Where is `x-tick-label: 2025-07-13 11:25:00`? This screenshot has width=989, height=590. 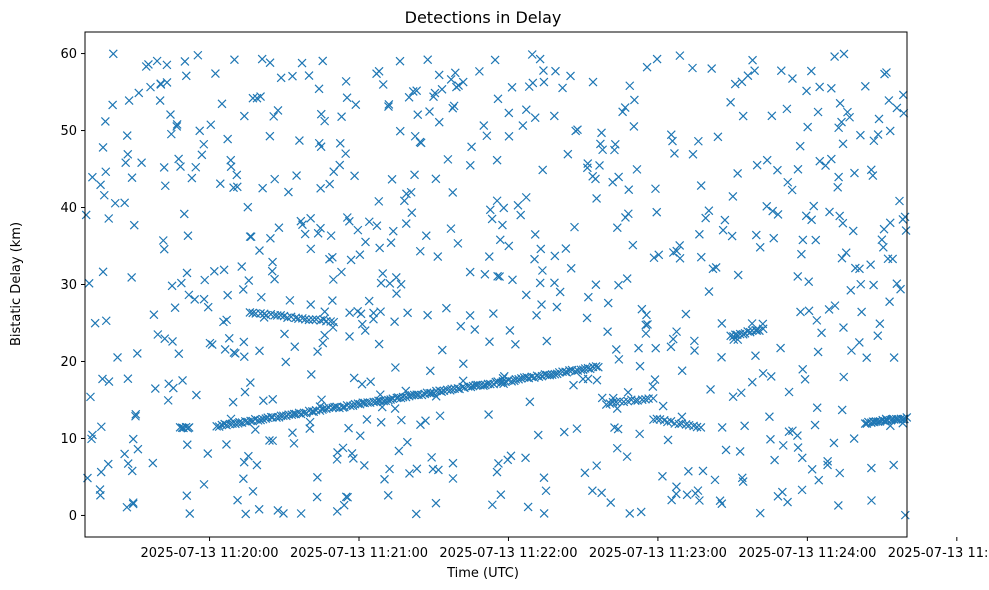 x-tick-label: 2025-07-13 11:25:00 is located at coordinates (938, 553).